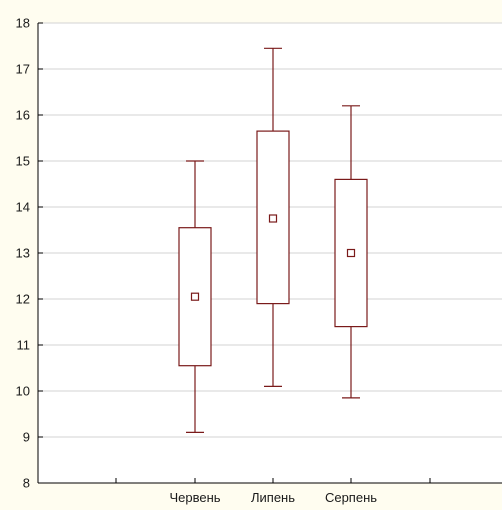 Image resolution: width=502 pixels, height=510 pixels. What do you see at coordinates (24, 345) in the screenshot?
I see `y-tick-label: 11` at bounding box center [24, 345].